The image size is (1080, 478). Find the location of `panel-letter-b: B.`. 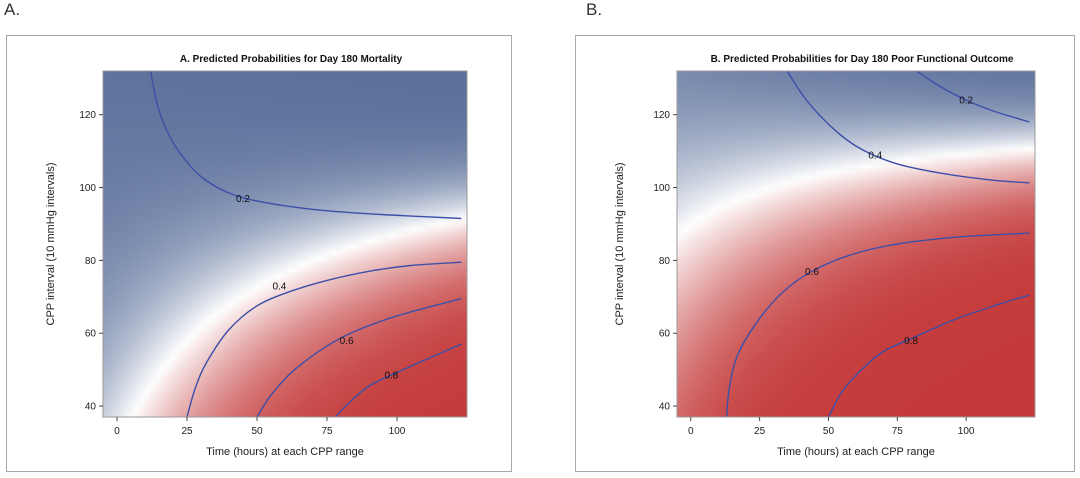

panel-letter-b: B. is located at coordinates (594, 9).